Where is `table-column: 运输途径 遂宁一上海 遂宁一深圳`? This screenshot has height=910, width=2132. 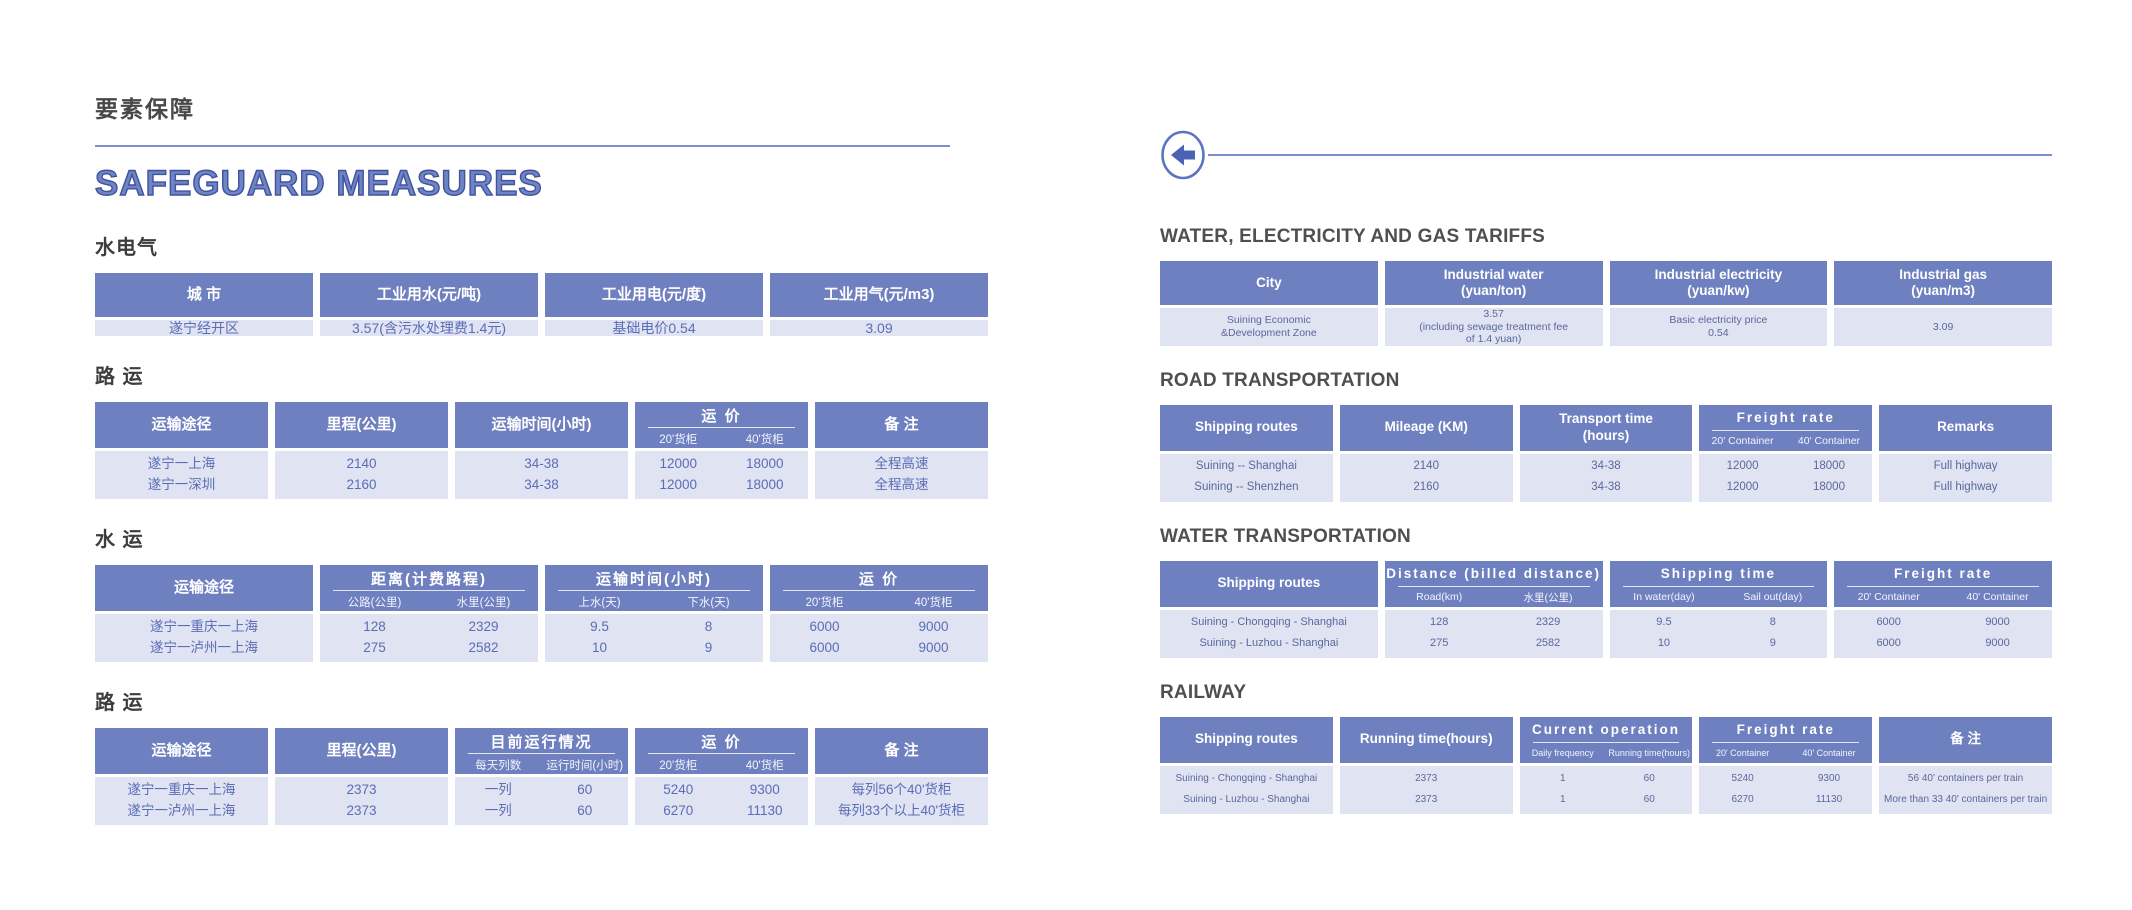
table-column: 运输途径 遂宁一上海 遂宁一深圳 is located at coordinates (181, 451).